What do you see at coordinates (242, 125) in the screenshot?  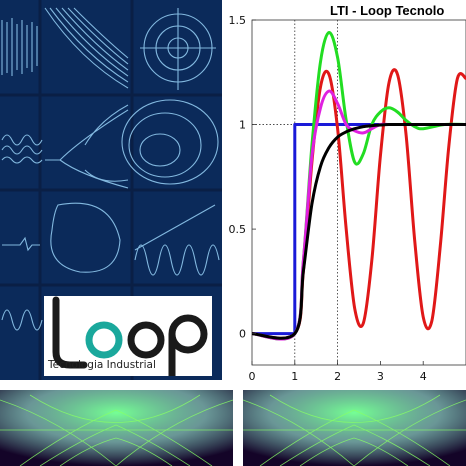 I see `y-tick-label: 1` at bounding box center [242, 125].